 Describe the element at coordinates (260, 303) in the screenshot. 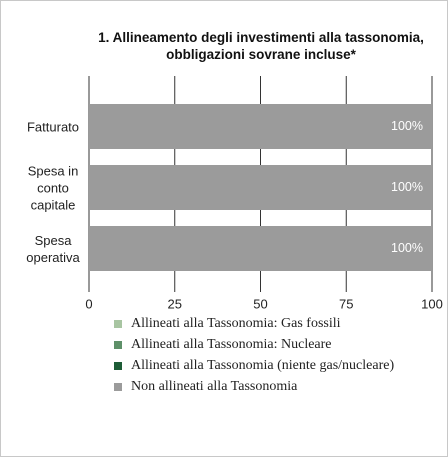

I see `x-tick-label: 50` at that location.